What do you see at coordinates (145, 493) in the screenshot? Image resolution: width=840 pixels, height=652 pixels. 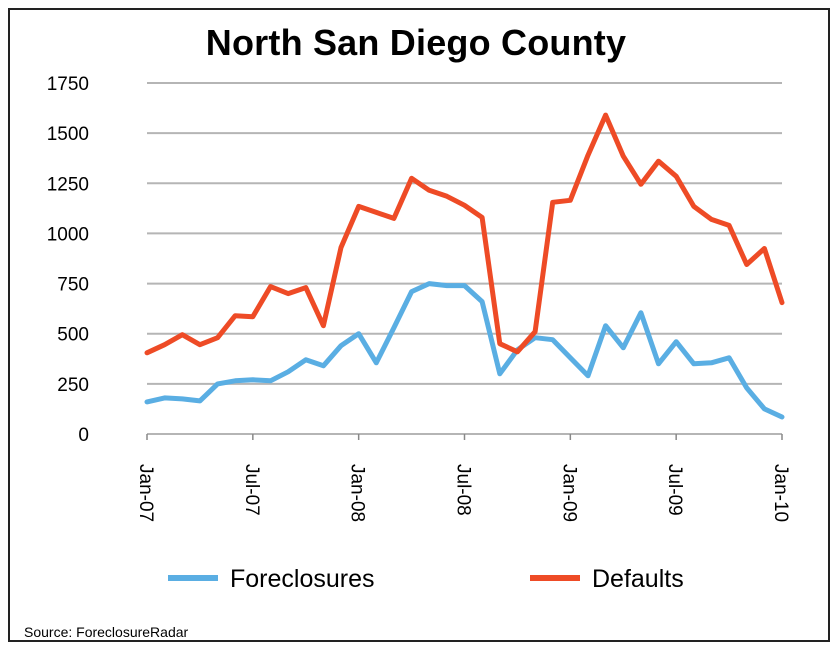 I see `x-tick-label: Jan-07` at bounding box center [145, 493].